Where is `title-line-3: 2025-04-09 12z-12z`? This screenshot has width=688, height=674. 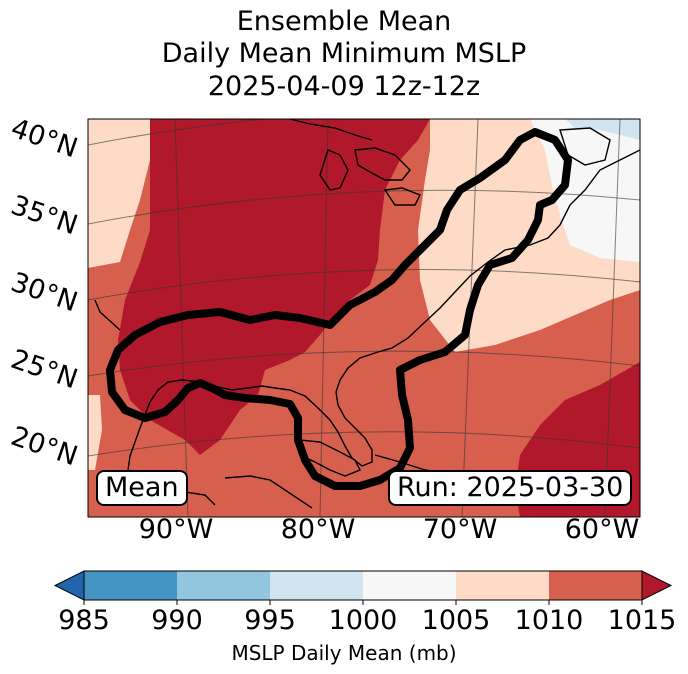 title-line-3: 2025-04-09 12z-12z is located at coordinates (344, 86).